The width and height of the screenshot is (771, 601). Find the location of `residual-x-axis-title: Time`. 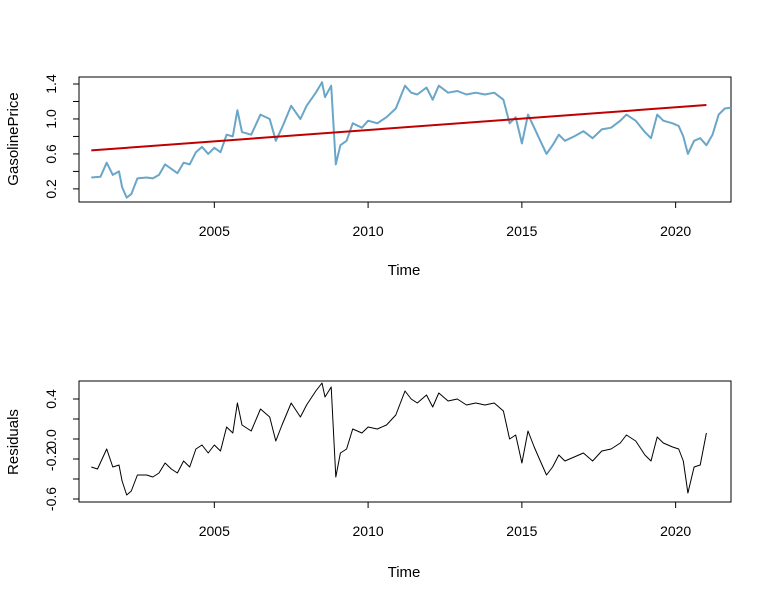

residual-x-axis-title: Time is located at coordinates (404, 572).